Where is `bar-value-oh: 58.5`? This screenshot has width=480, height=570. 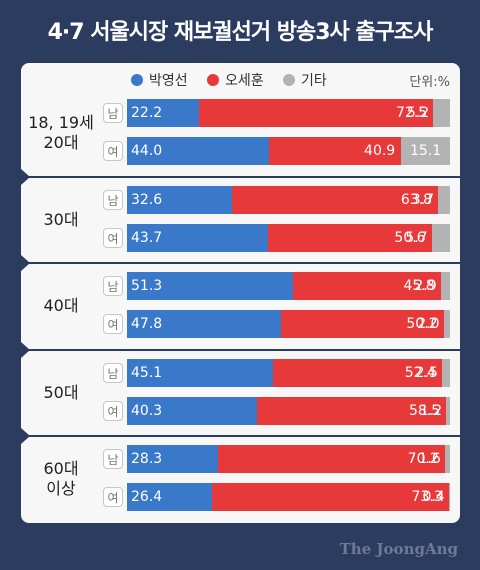 bar-value-oh: 58.5 is located at coordinates (424, 410).